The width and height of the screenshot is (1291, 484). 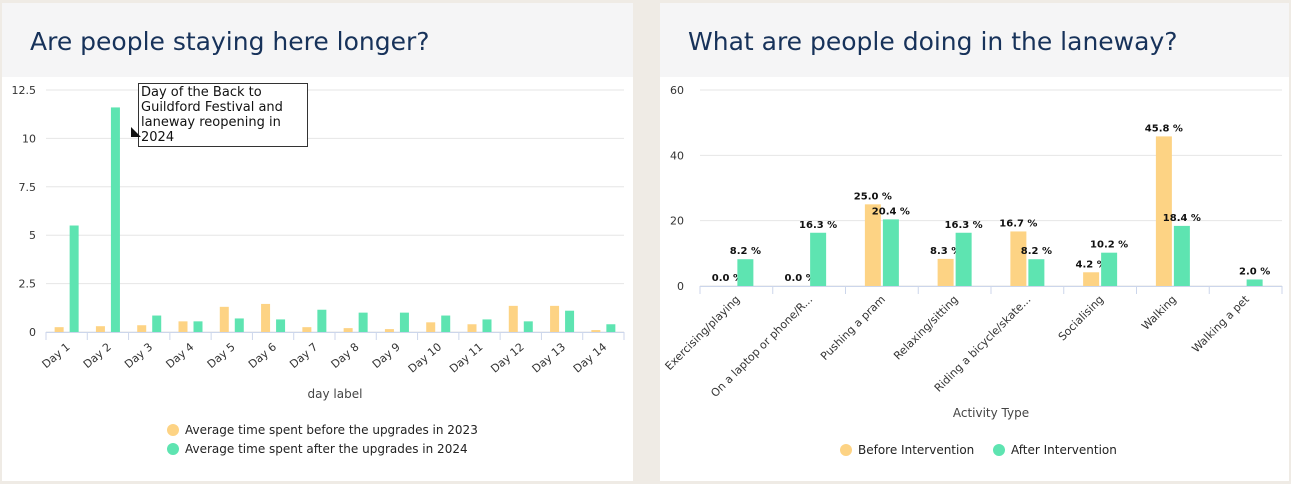 I want to click on x-axis-title: day label, so click(x=335, y=394).